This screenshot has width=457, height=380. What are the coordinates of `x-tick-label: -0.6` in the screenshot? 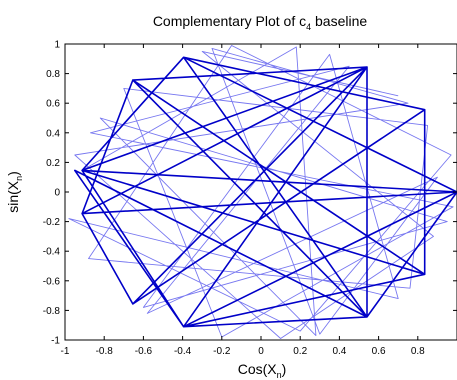 It's located at (144, 351).